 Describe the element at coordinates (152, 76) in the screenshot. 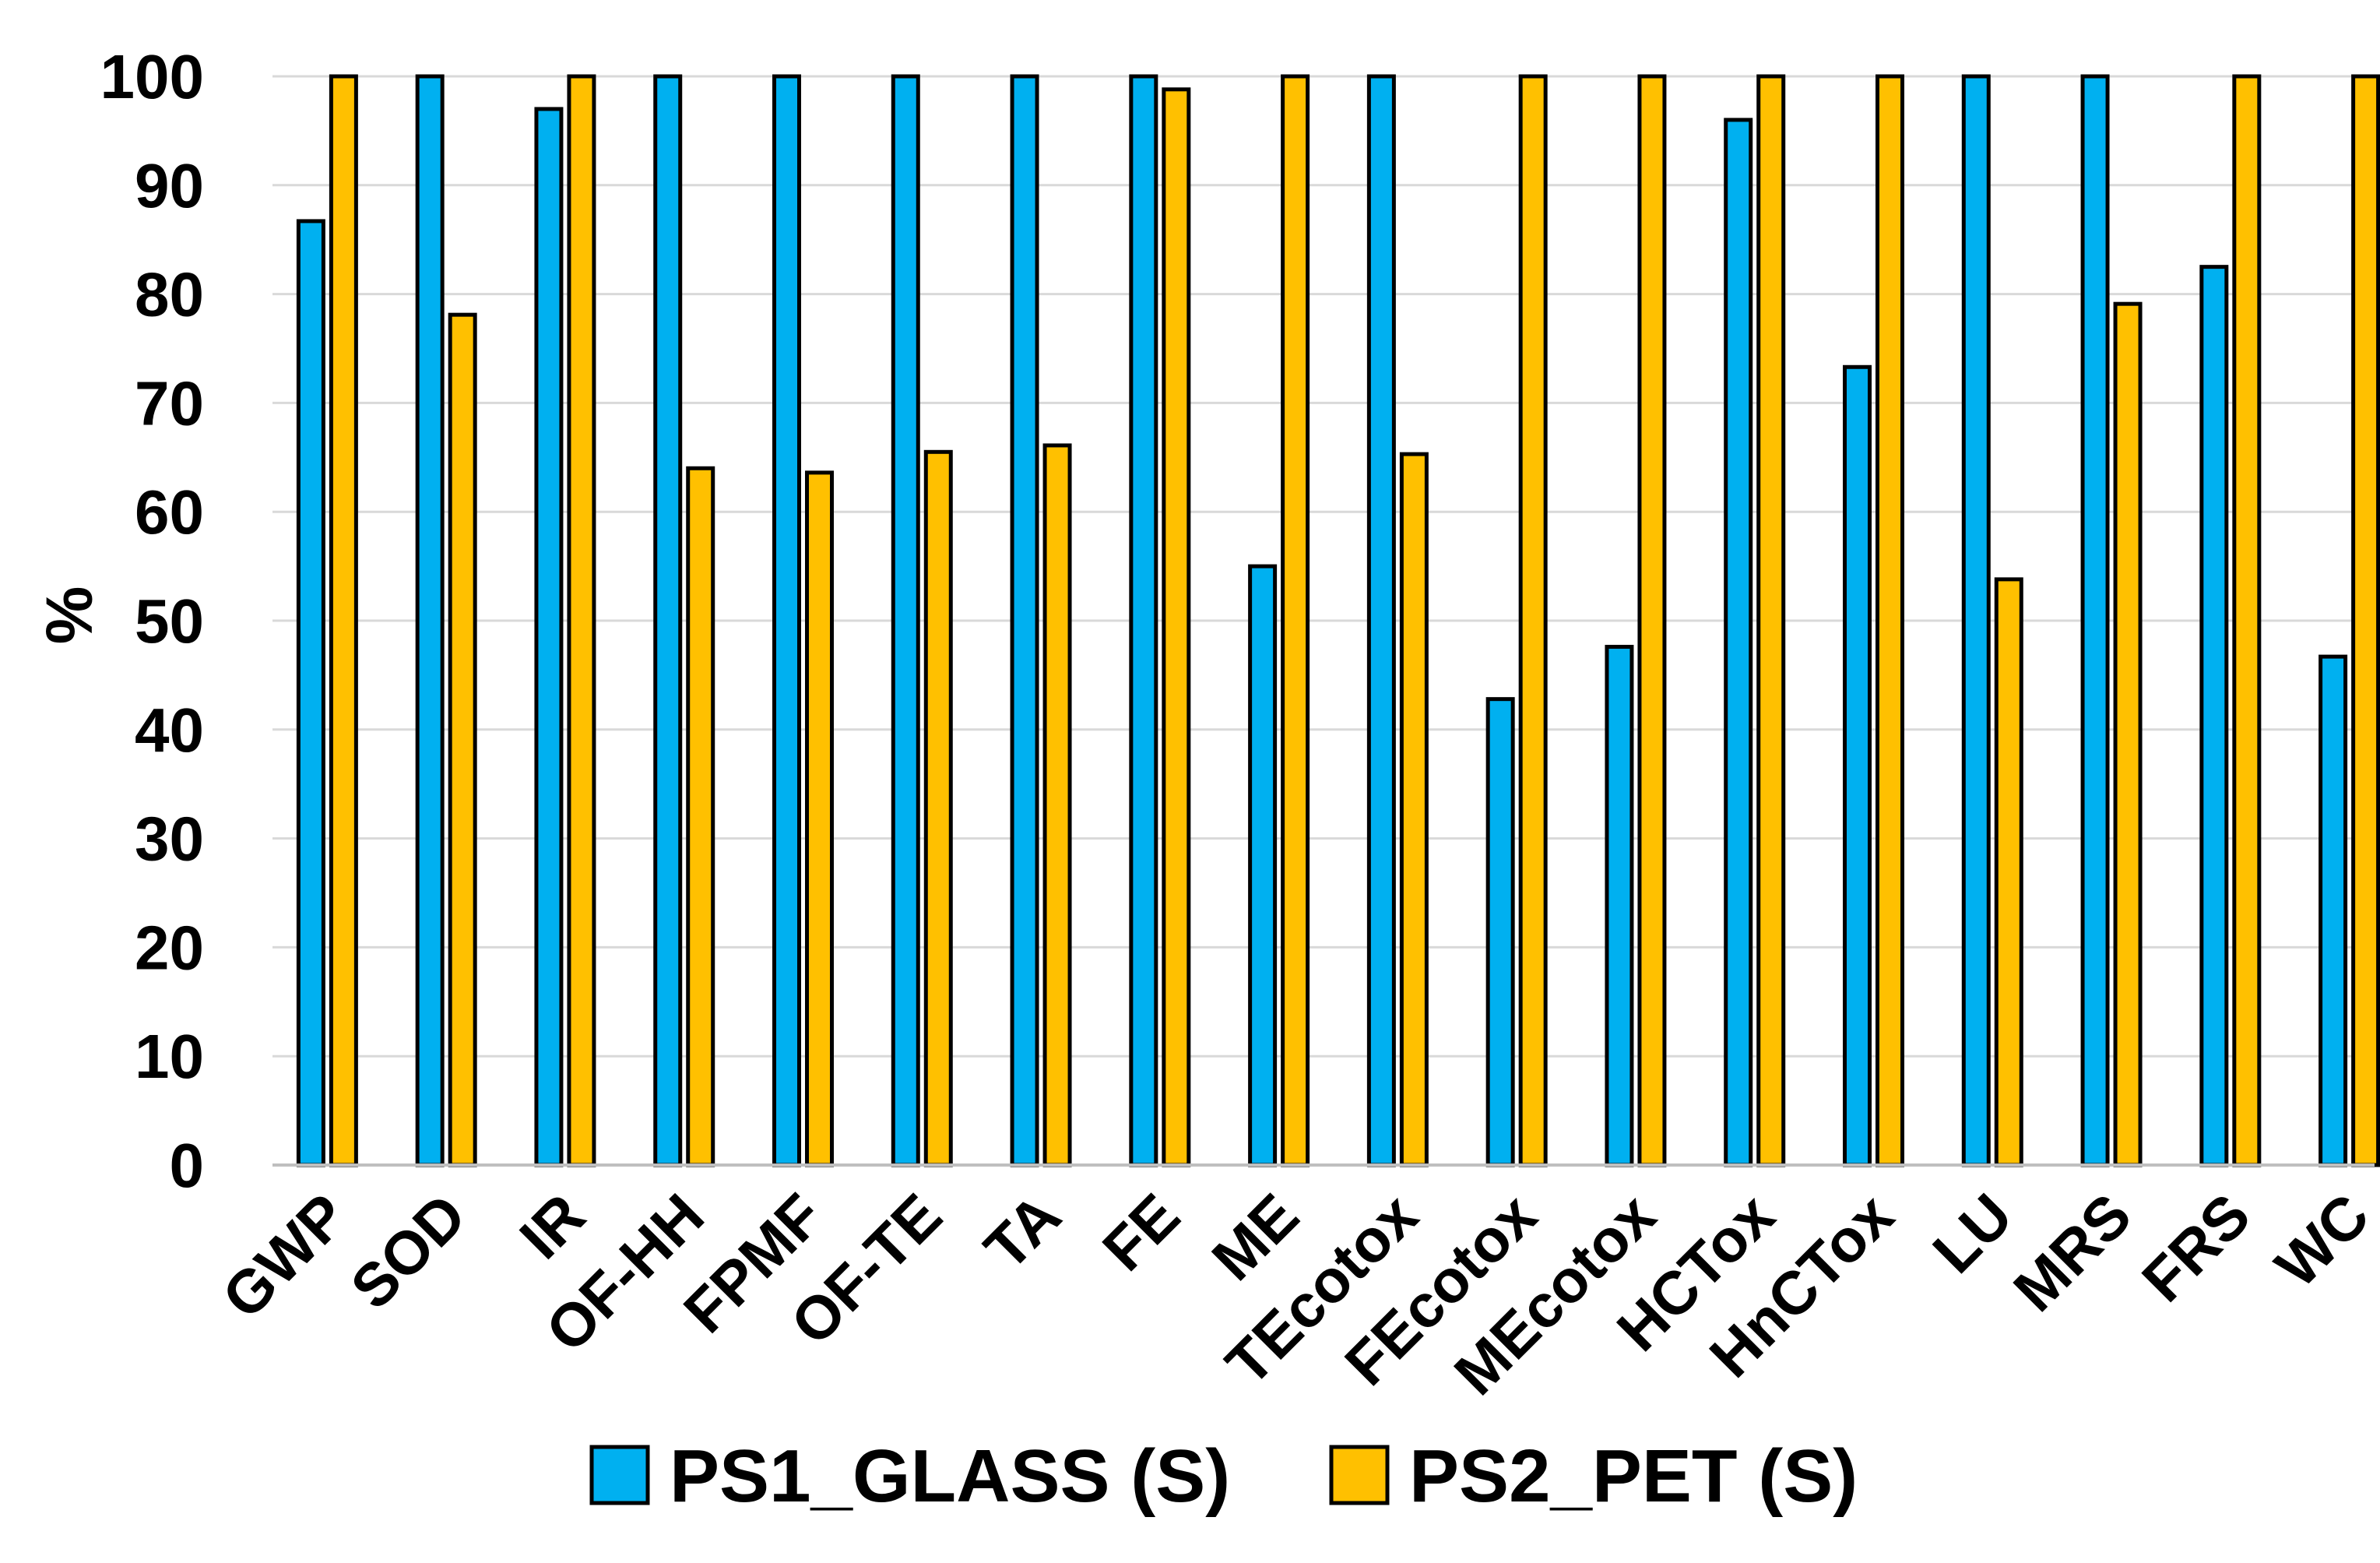

I see `y-tick-label: 100` at that location.